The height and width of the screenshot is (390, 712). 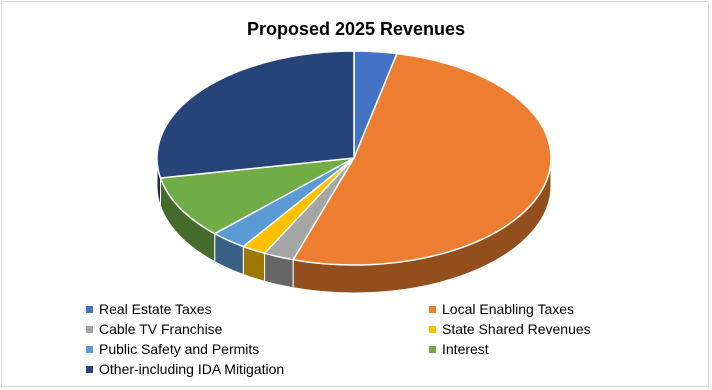 I want to click on legend-label: Local Enabling Taxes, so click(x=508, y=309).